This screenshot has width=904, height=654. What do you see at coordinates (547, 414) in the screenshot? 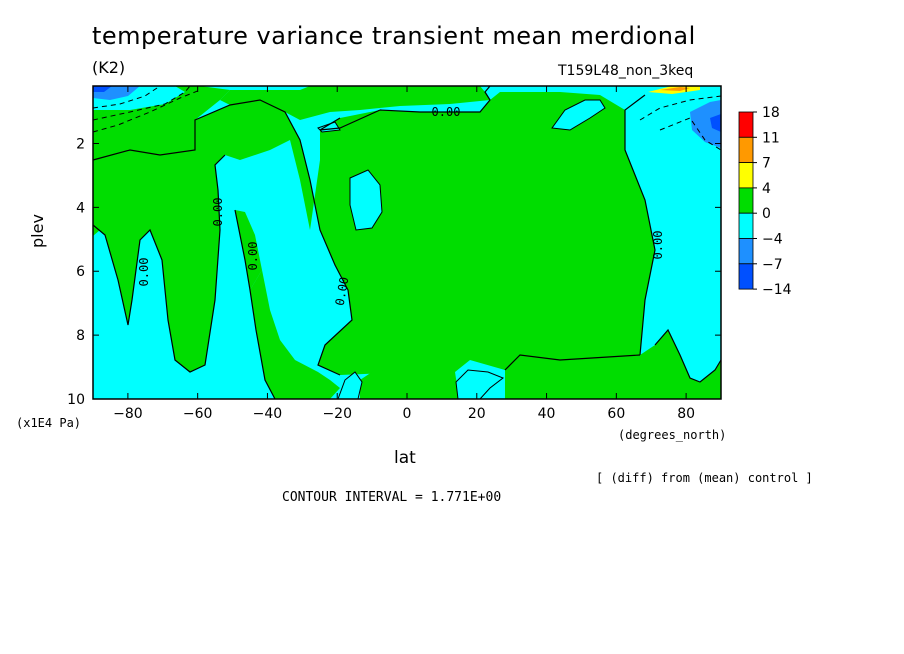
I see `x-tick-label: 40` at bounding box center [547, 414].